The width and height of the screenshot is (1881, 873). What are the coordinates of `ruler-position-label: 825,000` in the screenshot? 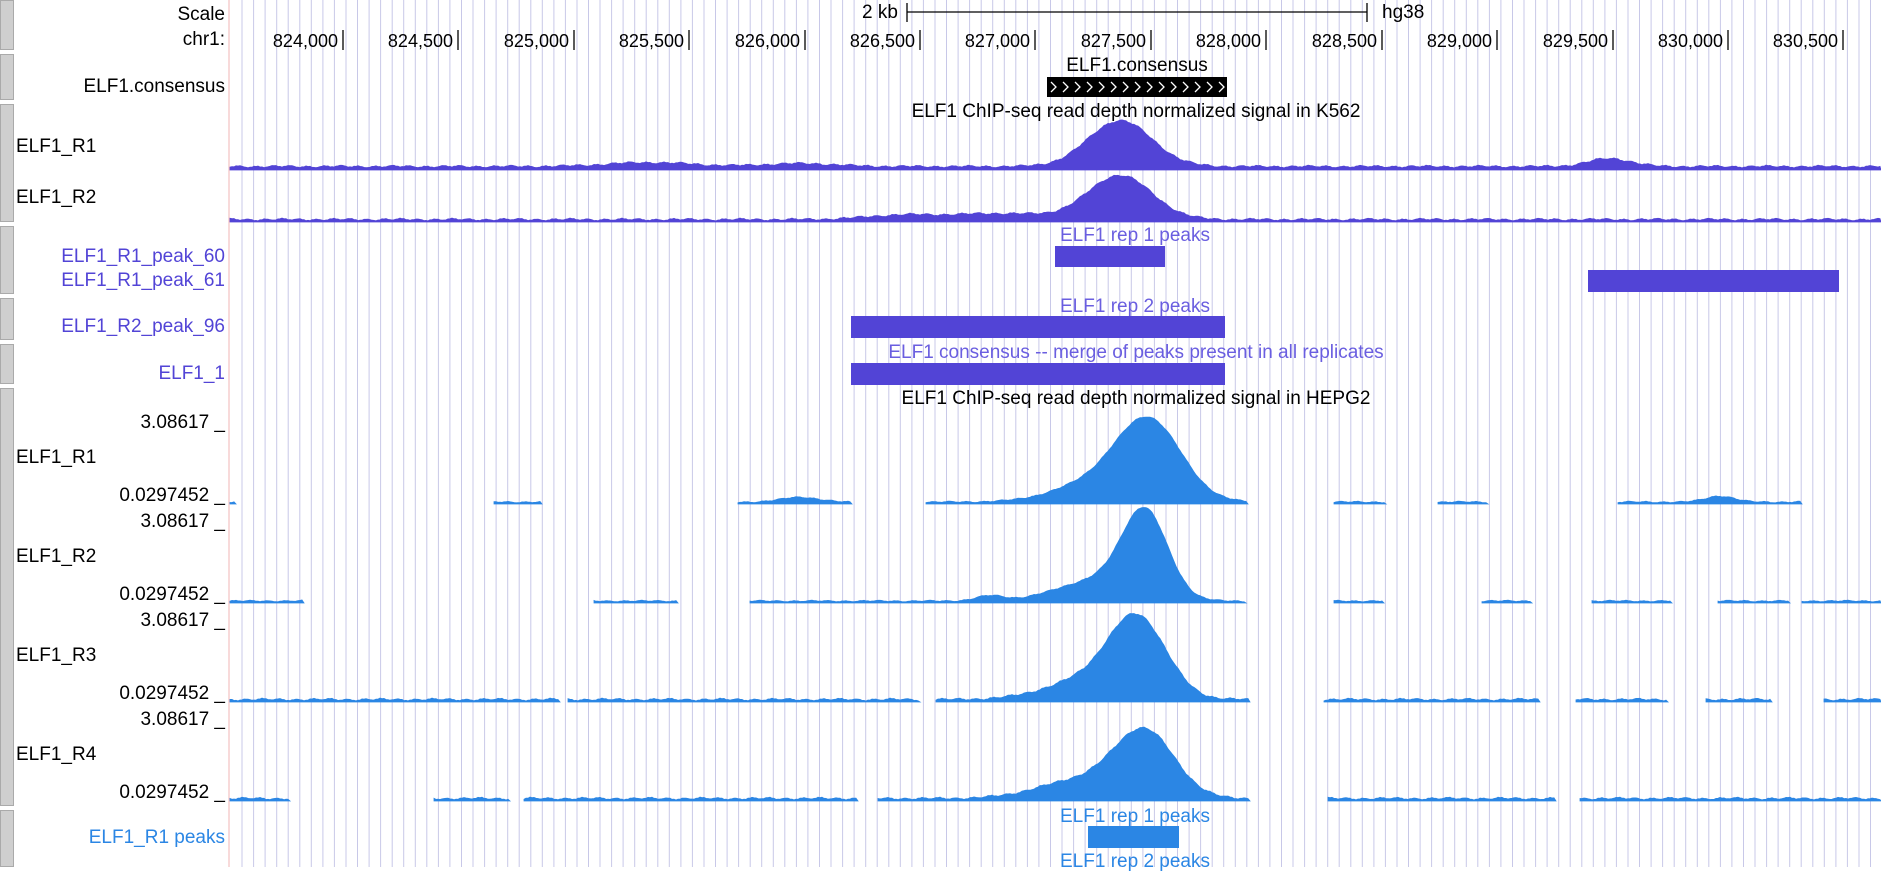 It's located at (536, 41).